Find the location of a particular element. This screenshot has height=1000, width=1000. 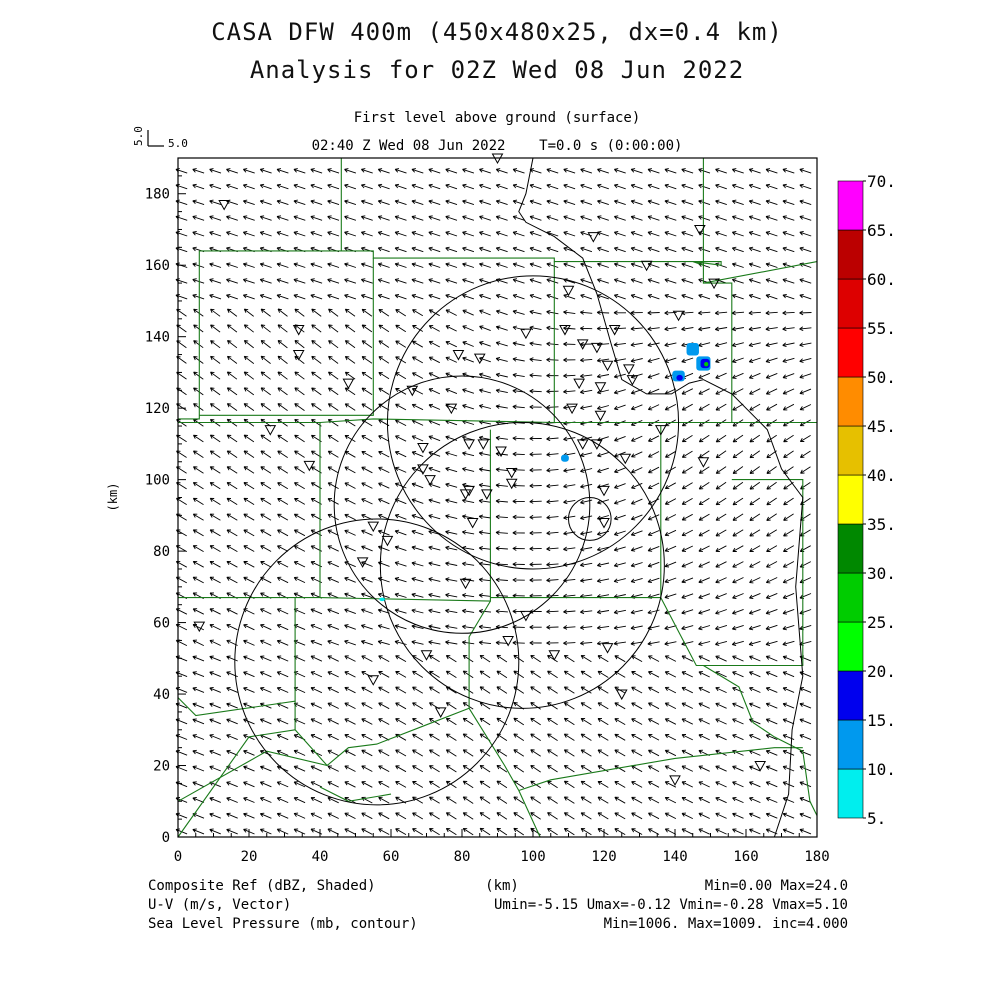

colorbar-label: 55. is located at coordinates (881, 328).